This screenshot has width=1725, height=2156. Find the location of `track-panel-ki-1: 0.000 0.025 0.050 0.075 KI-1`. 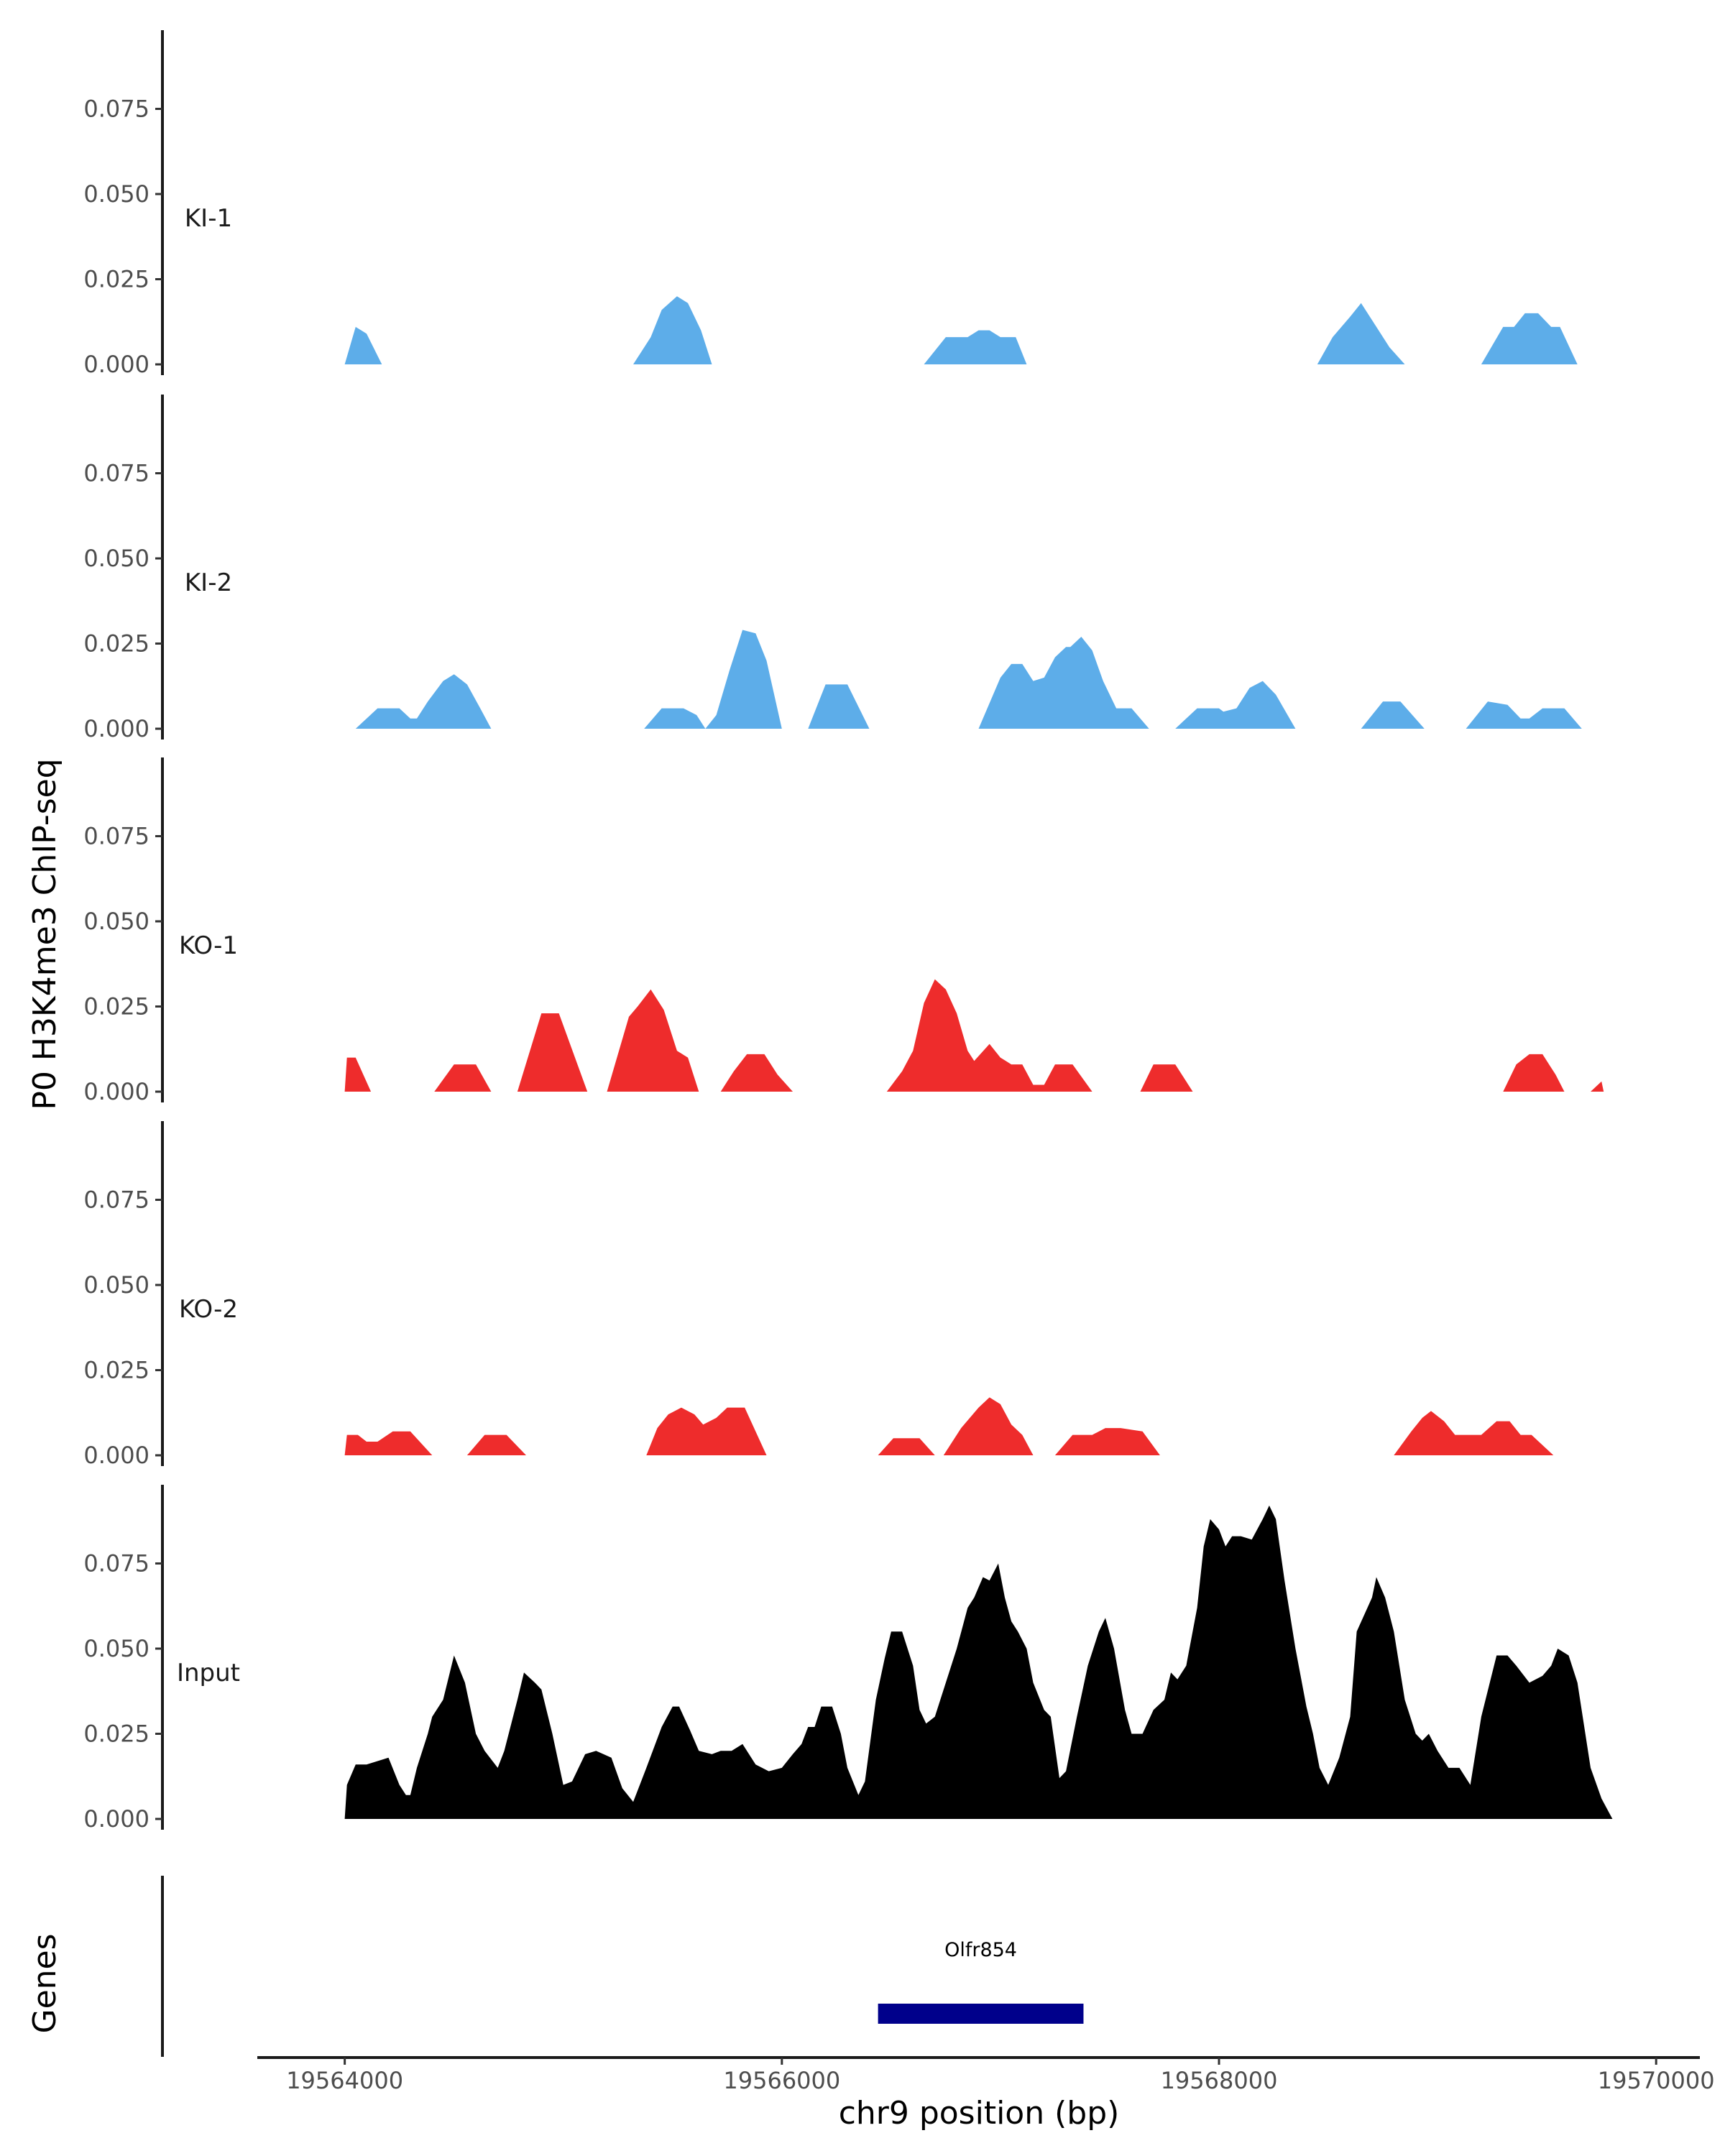

track-panel-ki-1: 0.000 0.025 0.050 0.075 KI-1 is located at coordinates (830, 204).